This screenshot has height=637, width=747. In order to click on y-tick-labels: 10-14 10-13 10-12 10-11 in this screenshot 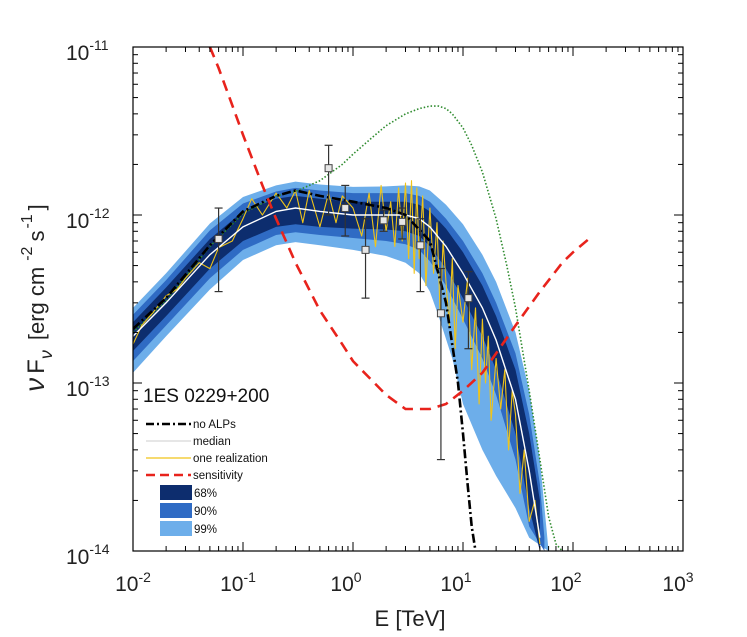, I will do `click(88, 303)`.